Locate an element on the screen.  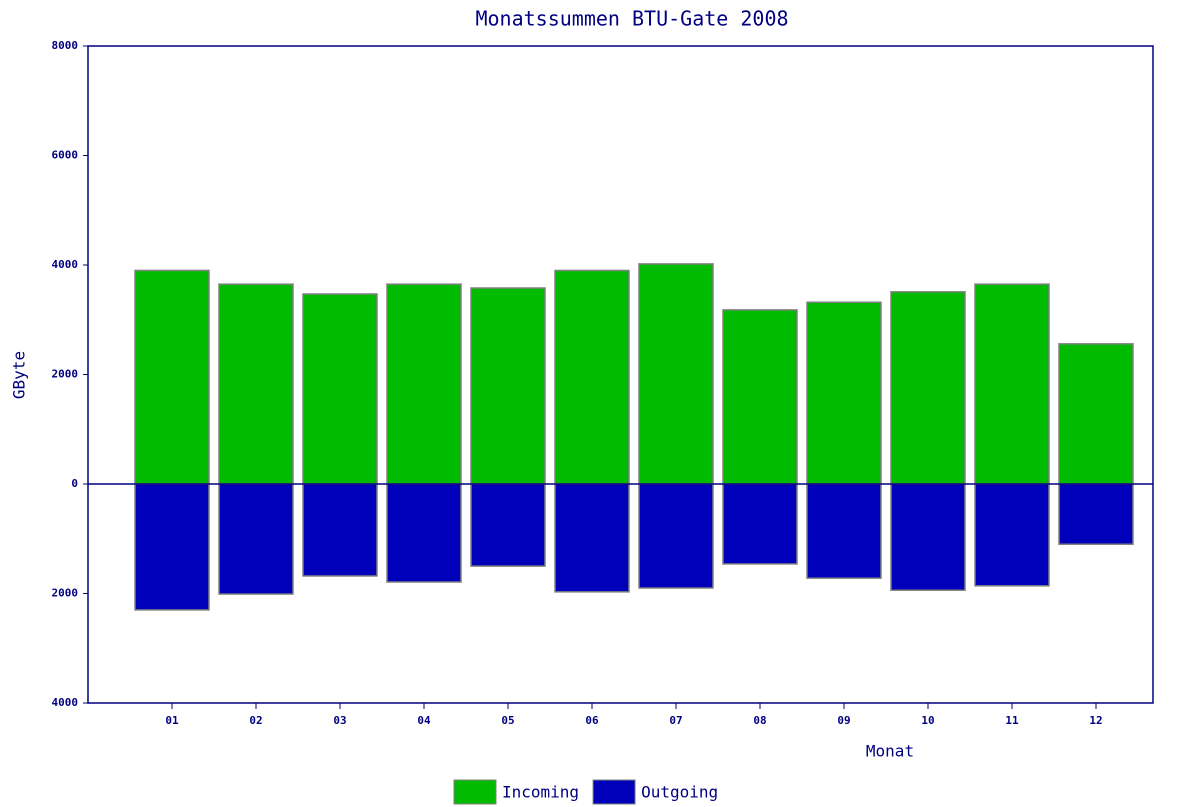
x-tick-label: 01 is located at coordinates (172, 720).